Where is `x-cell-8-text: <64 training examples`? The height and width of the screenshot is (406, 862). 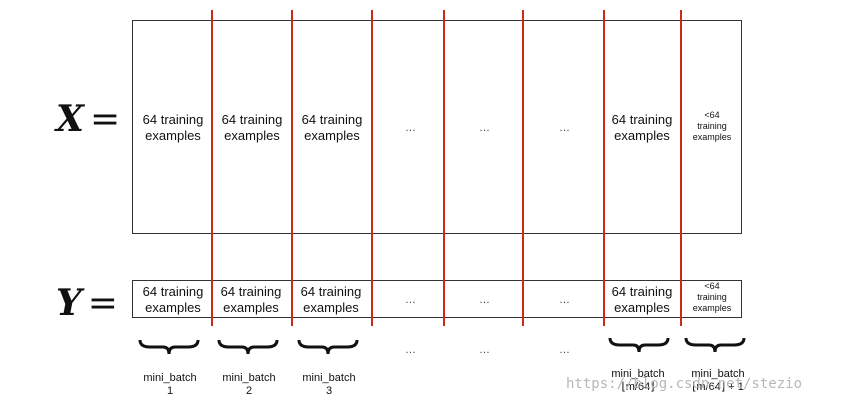
x-cell-8-text: <64 training examples is located at coordinates (712, 126).